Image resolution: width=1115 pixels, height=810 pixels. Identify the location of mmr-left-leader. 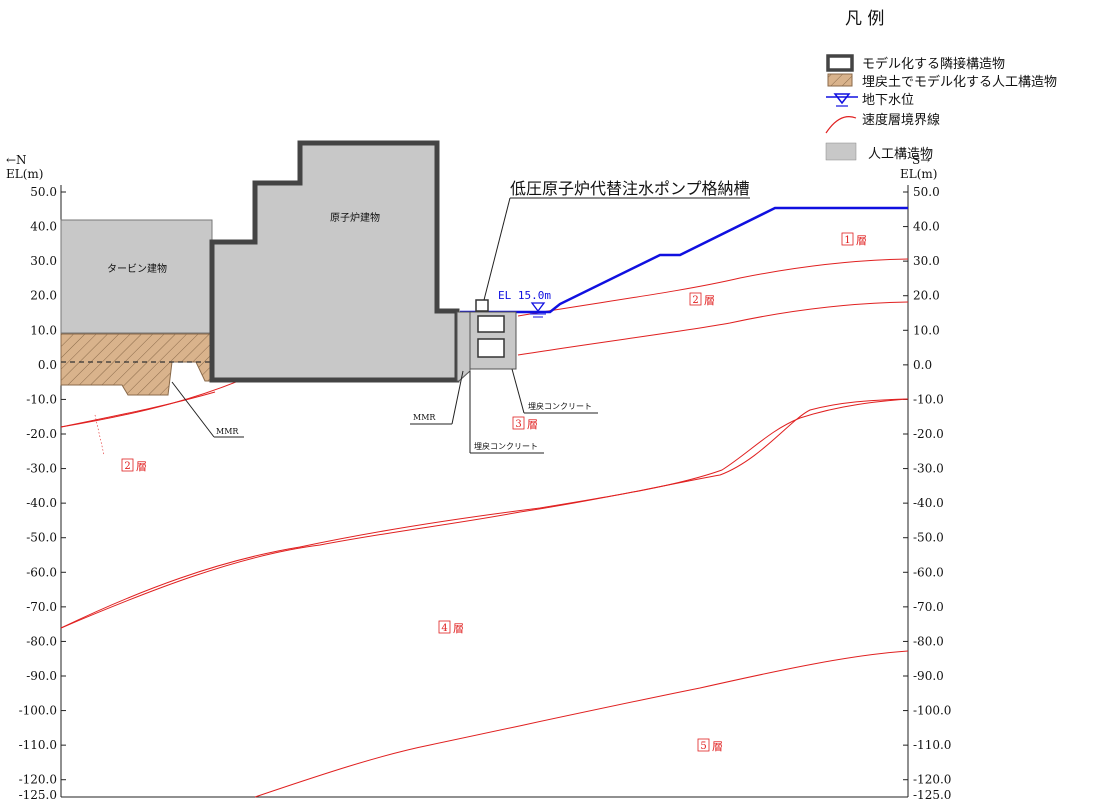
(193, 409).